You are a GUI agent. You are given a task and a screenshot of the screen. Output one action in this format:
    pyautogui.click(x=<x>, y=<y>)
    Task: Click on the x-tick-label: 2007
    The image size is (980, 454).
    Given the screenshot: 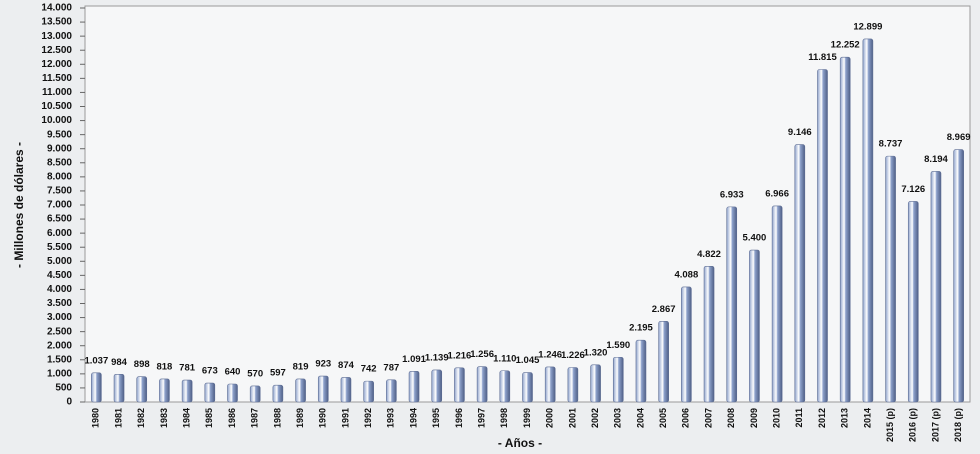 What is the action you would take?
    pyautogui.click(x=708, y=418)
    